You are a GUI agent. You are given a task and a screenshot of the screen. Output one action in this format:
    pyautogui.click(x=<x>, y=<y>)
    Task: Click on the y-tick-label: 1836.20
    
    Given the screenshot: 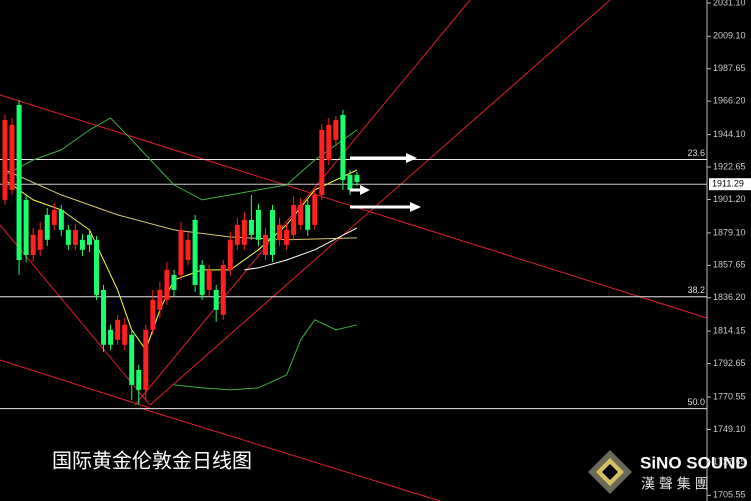 What is the action you would take?
    pyautogui.click(x=729, y=297)
    